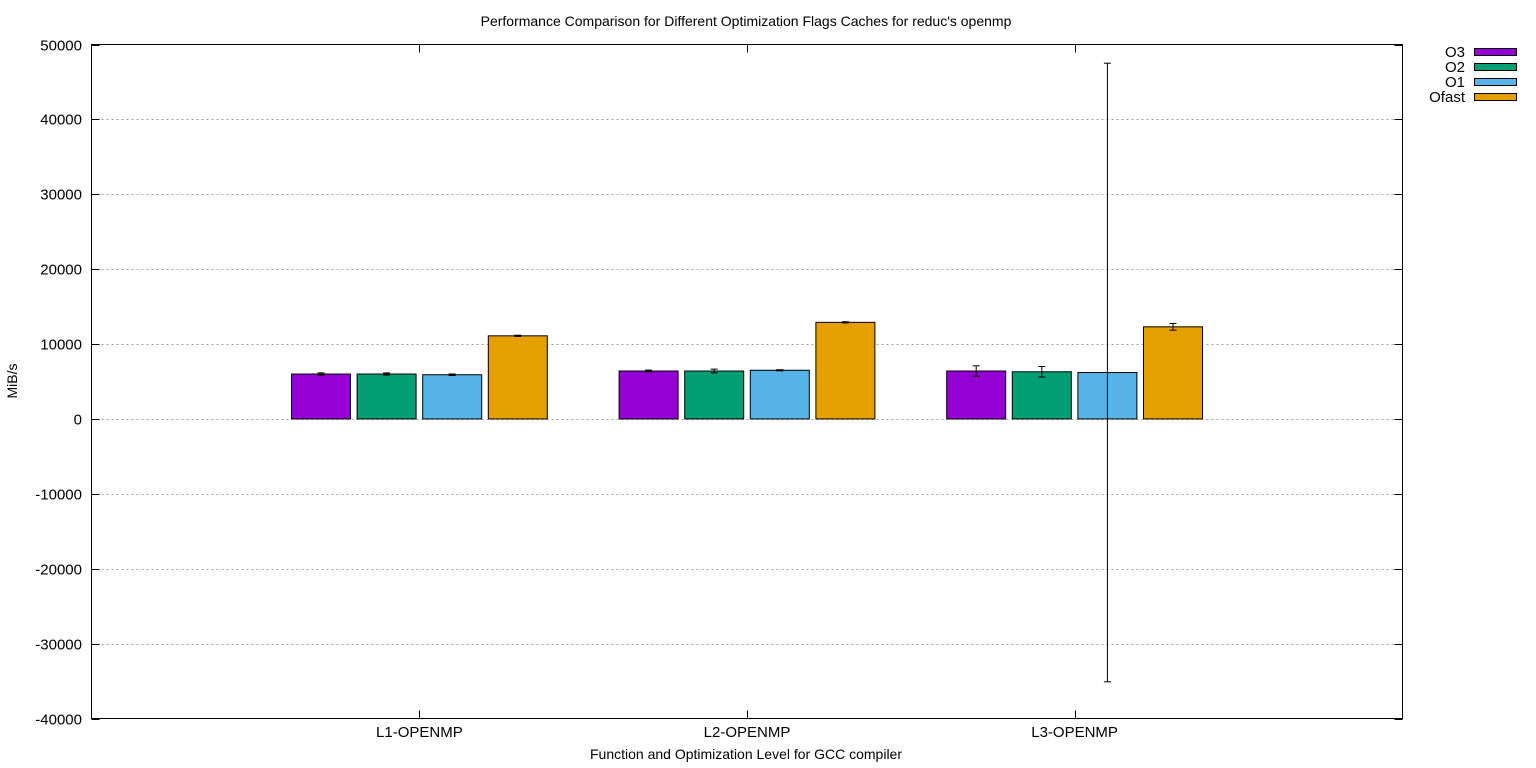 Image resolution: width=1536 pixels, height=768 pixels. Describe the element at coordinates (1455, 52) in the screenshot. I see `legend-label: O3` at that location.